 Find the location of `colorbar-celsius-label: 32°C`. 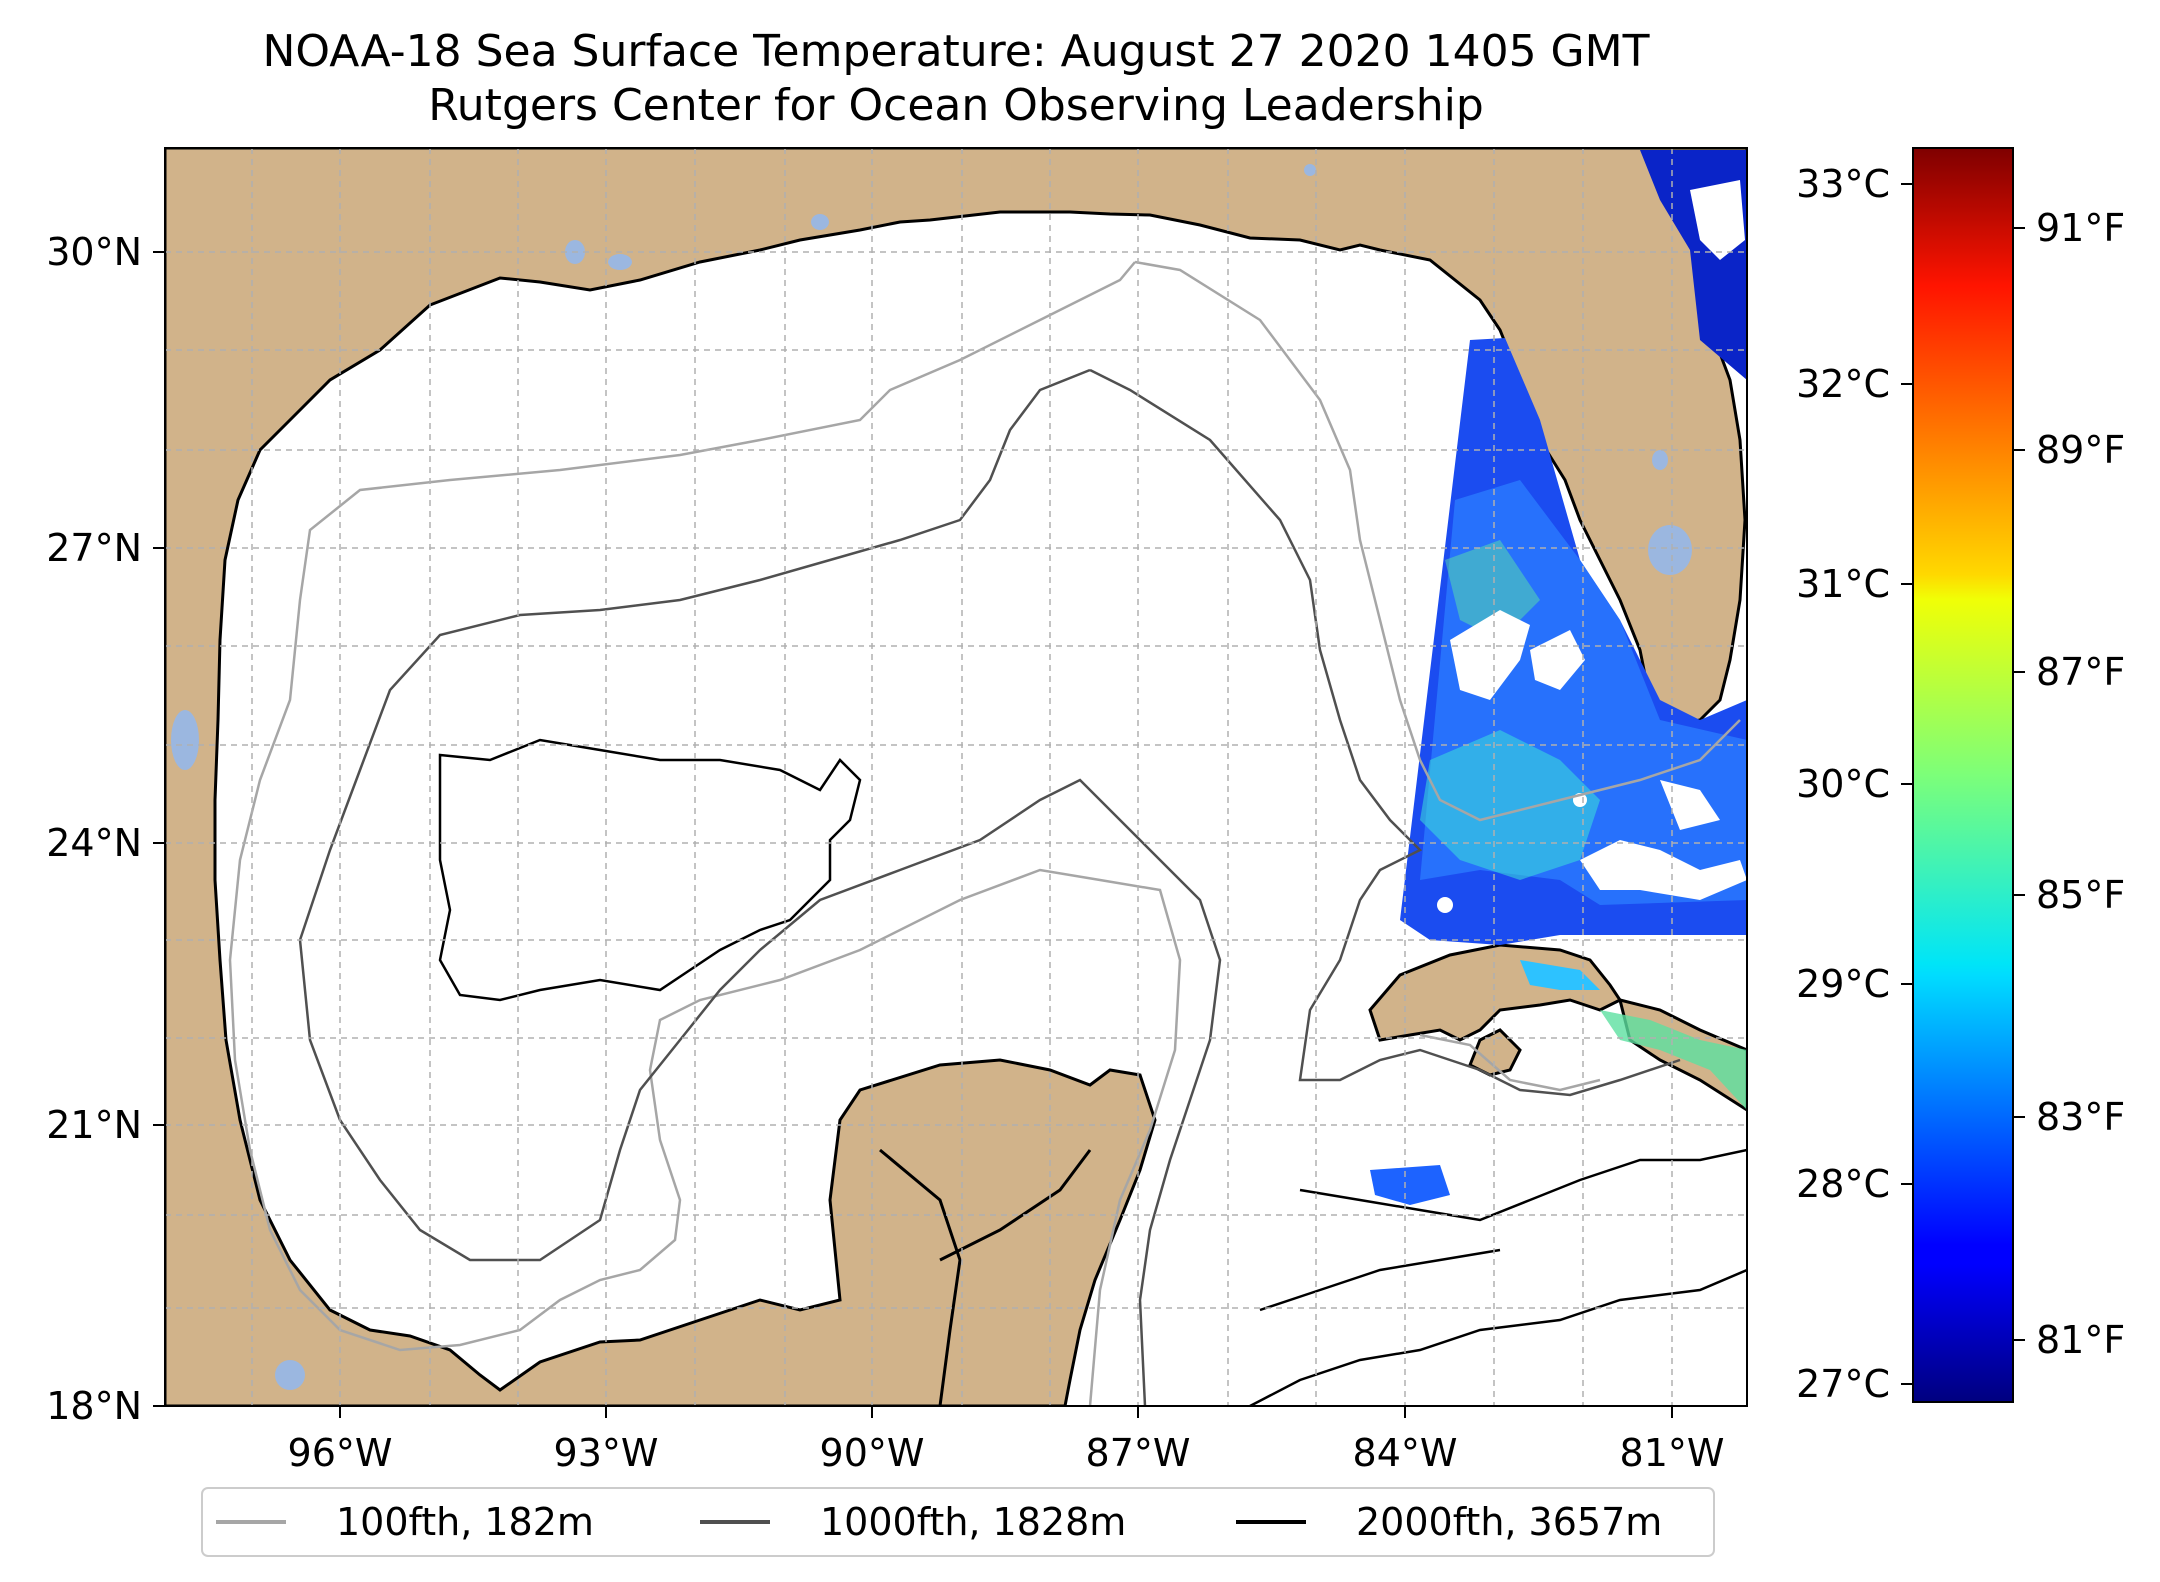

colorbar-celsius-label: 32°C is located at coordinates (1843, 384).